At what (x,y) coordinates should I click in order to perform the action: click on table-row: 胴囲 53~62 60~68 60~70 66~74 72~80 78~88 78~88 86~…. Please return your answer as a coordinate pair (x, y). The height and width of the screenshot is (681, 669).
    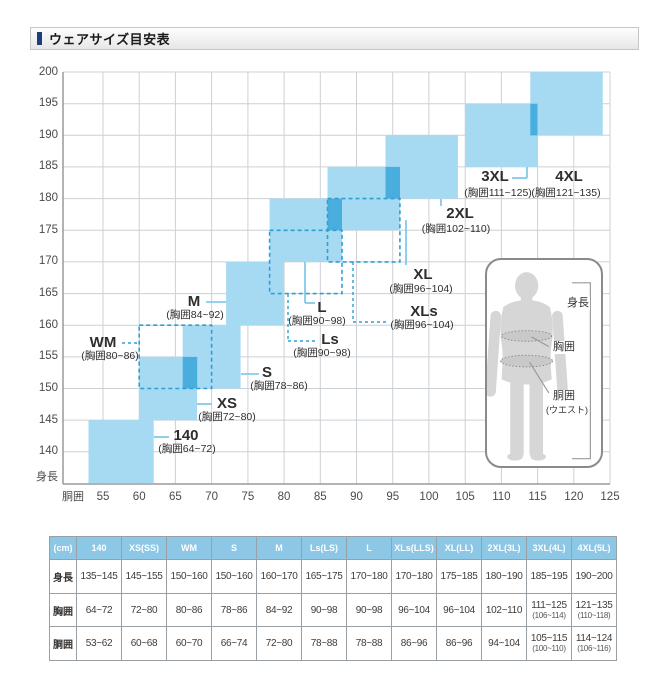
    Looking at the image, I should click on (333, 643).